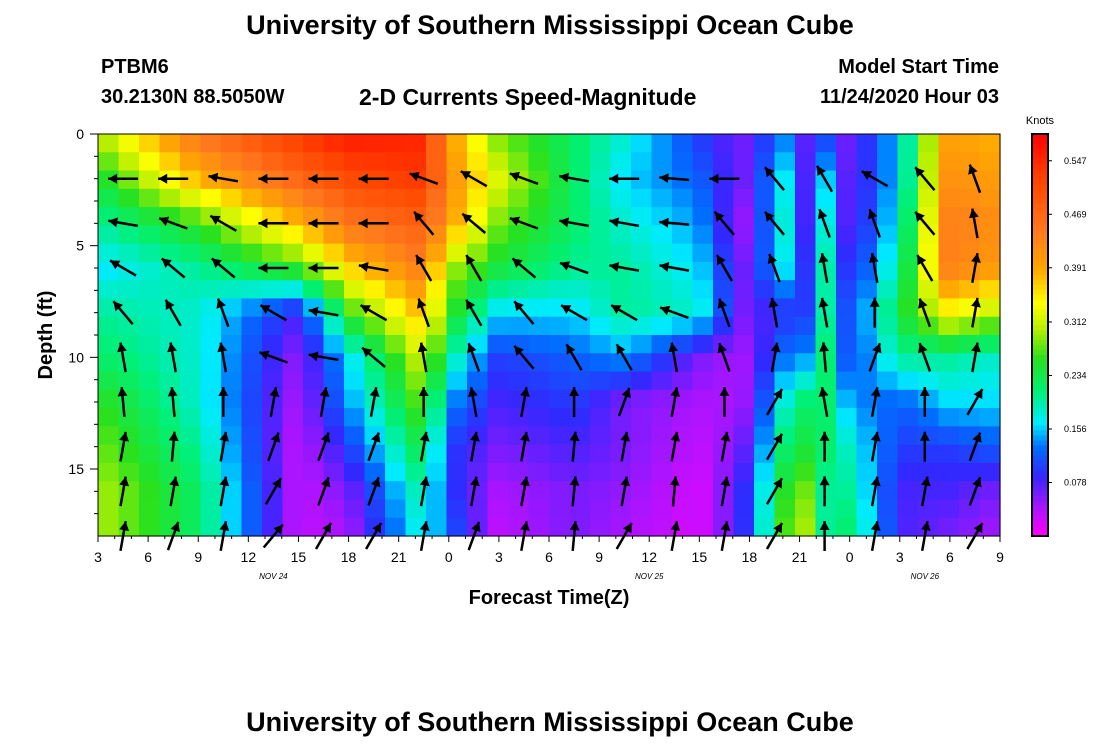  I want to click on x-tick-label: 3, so click(98, 557).